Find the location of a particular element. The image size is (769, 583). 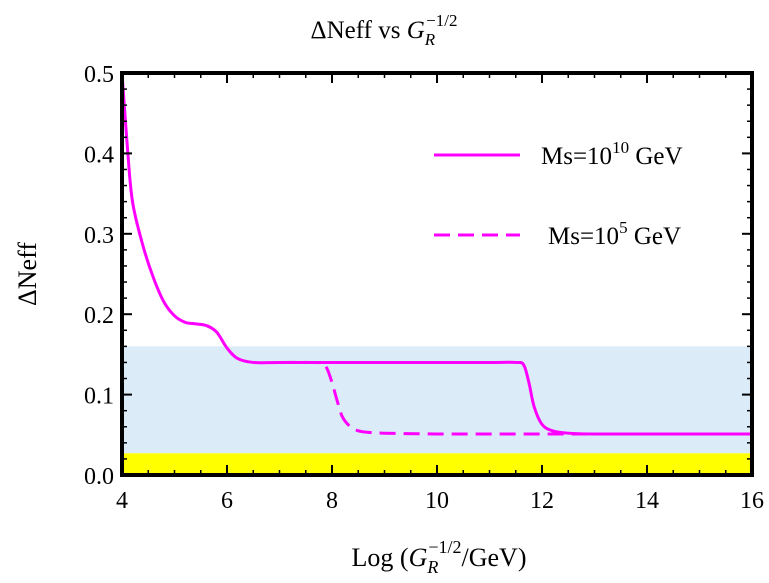

x-tick-label: 4 is located at coordinates (122, 501).